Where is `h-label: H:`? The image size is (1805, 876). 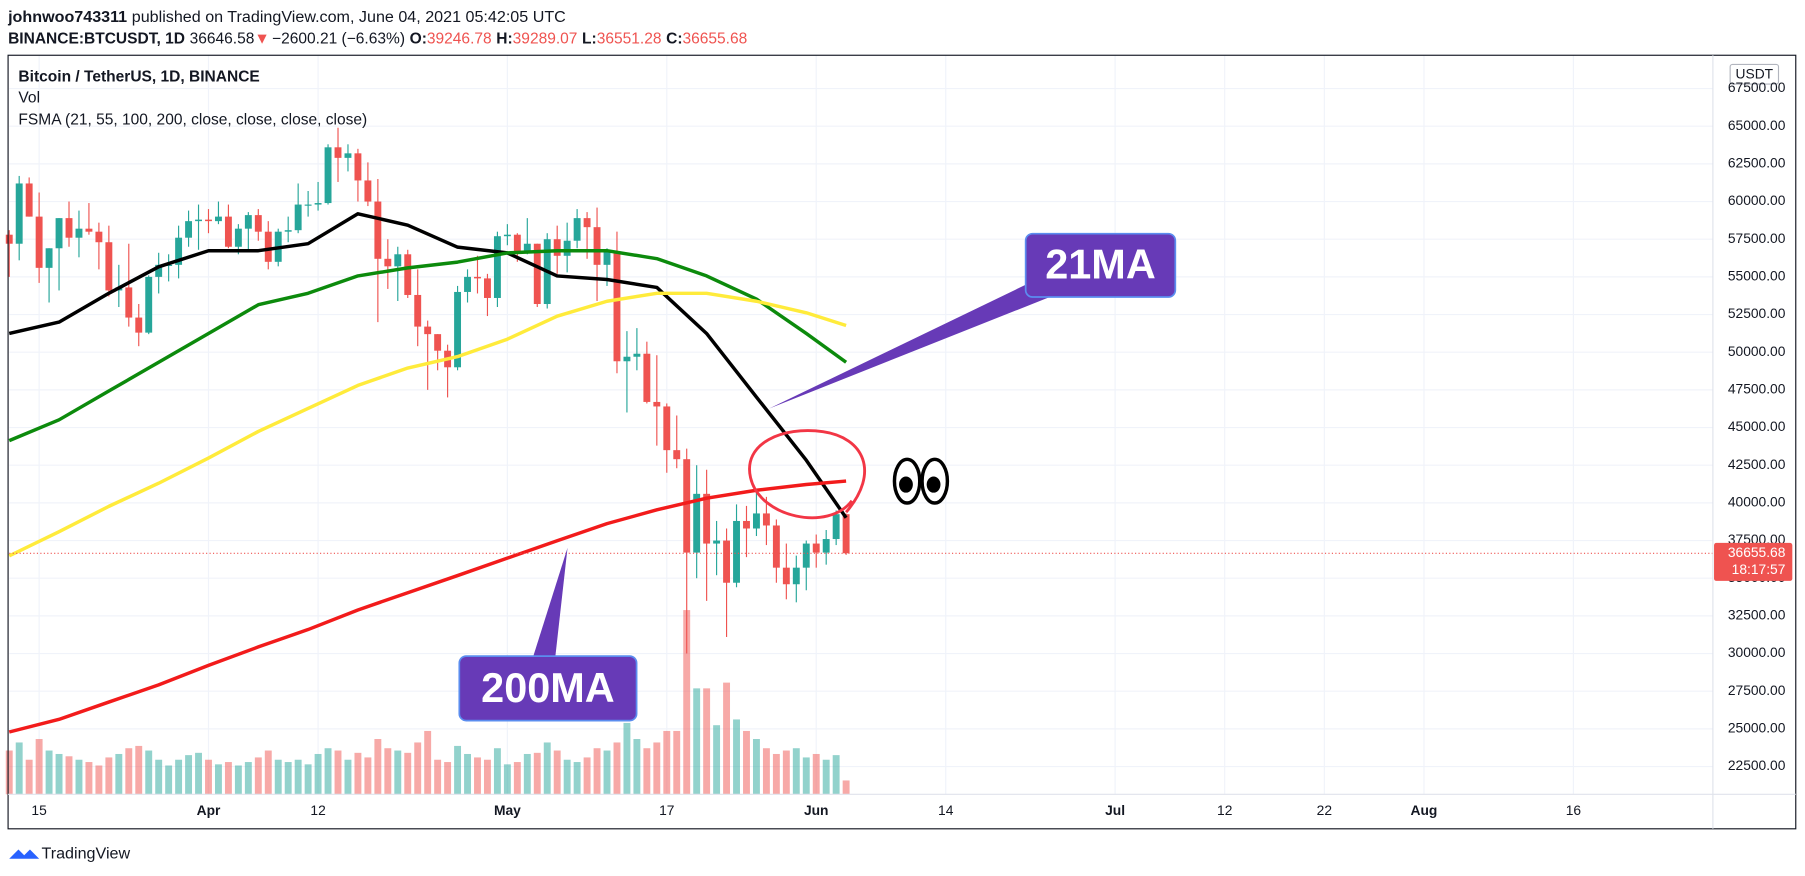
h-label: H: is located at coordinates (504, 39).